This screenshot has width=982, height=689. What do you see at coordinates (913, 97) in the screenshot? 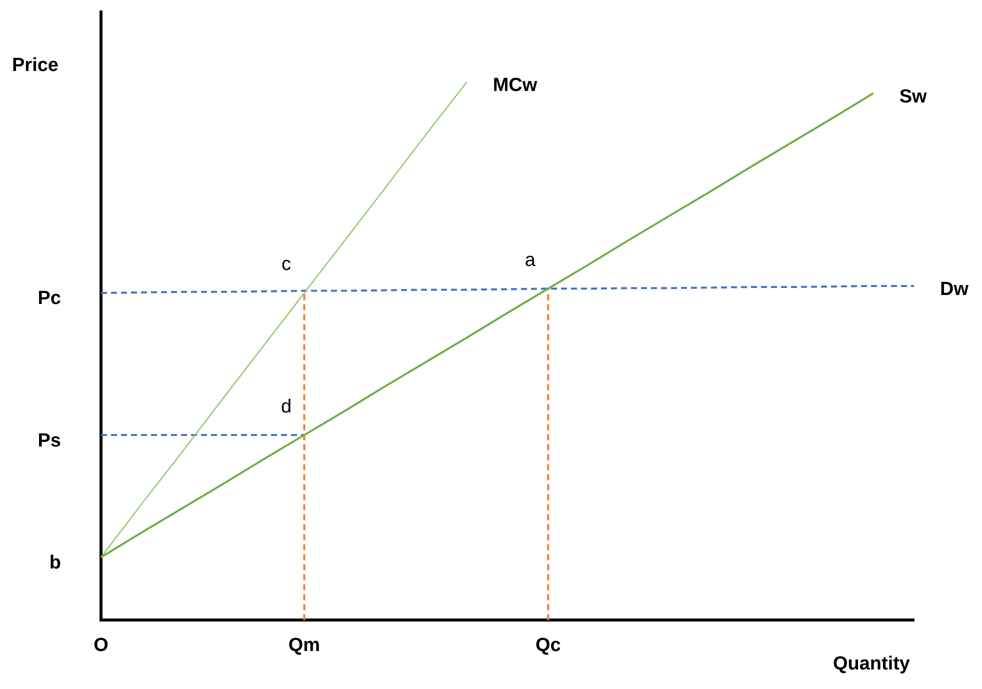
I see `series-label: Sw` at bounding box center [913, 97].